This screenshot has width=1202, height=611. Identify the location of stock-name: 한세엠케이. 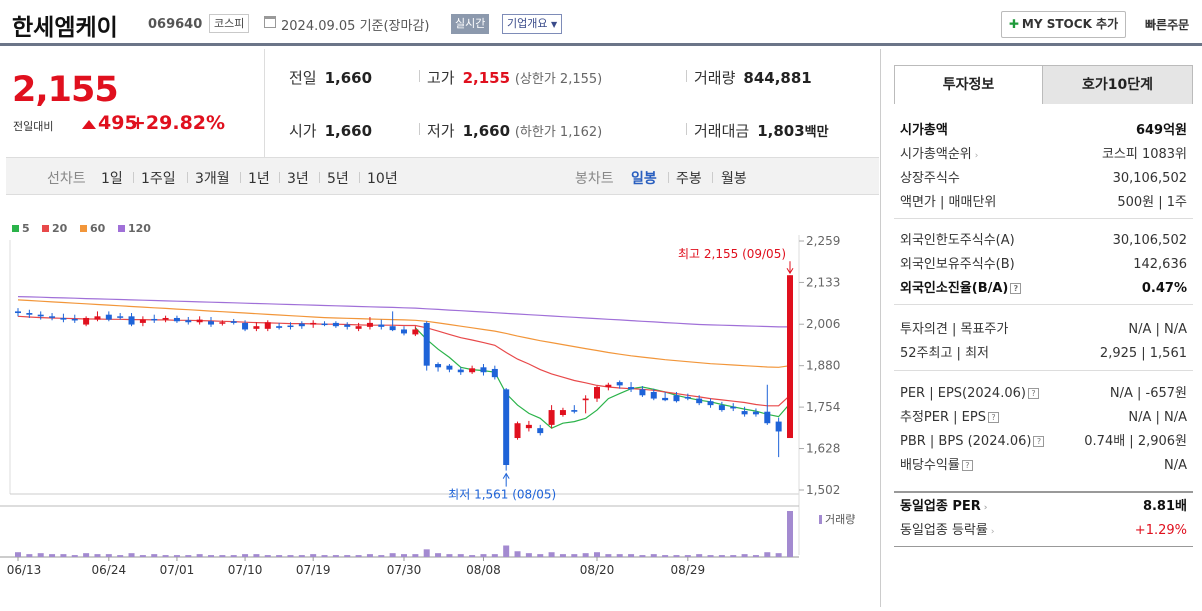
(65, 28).